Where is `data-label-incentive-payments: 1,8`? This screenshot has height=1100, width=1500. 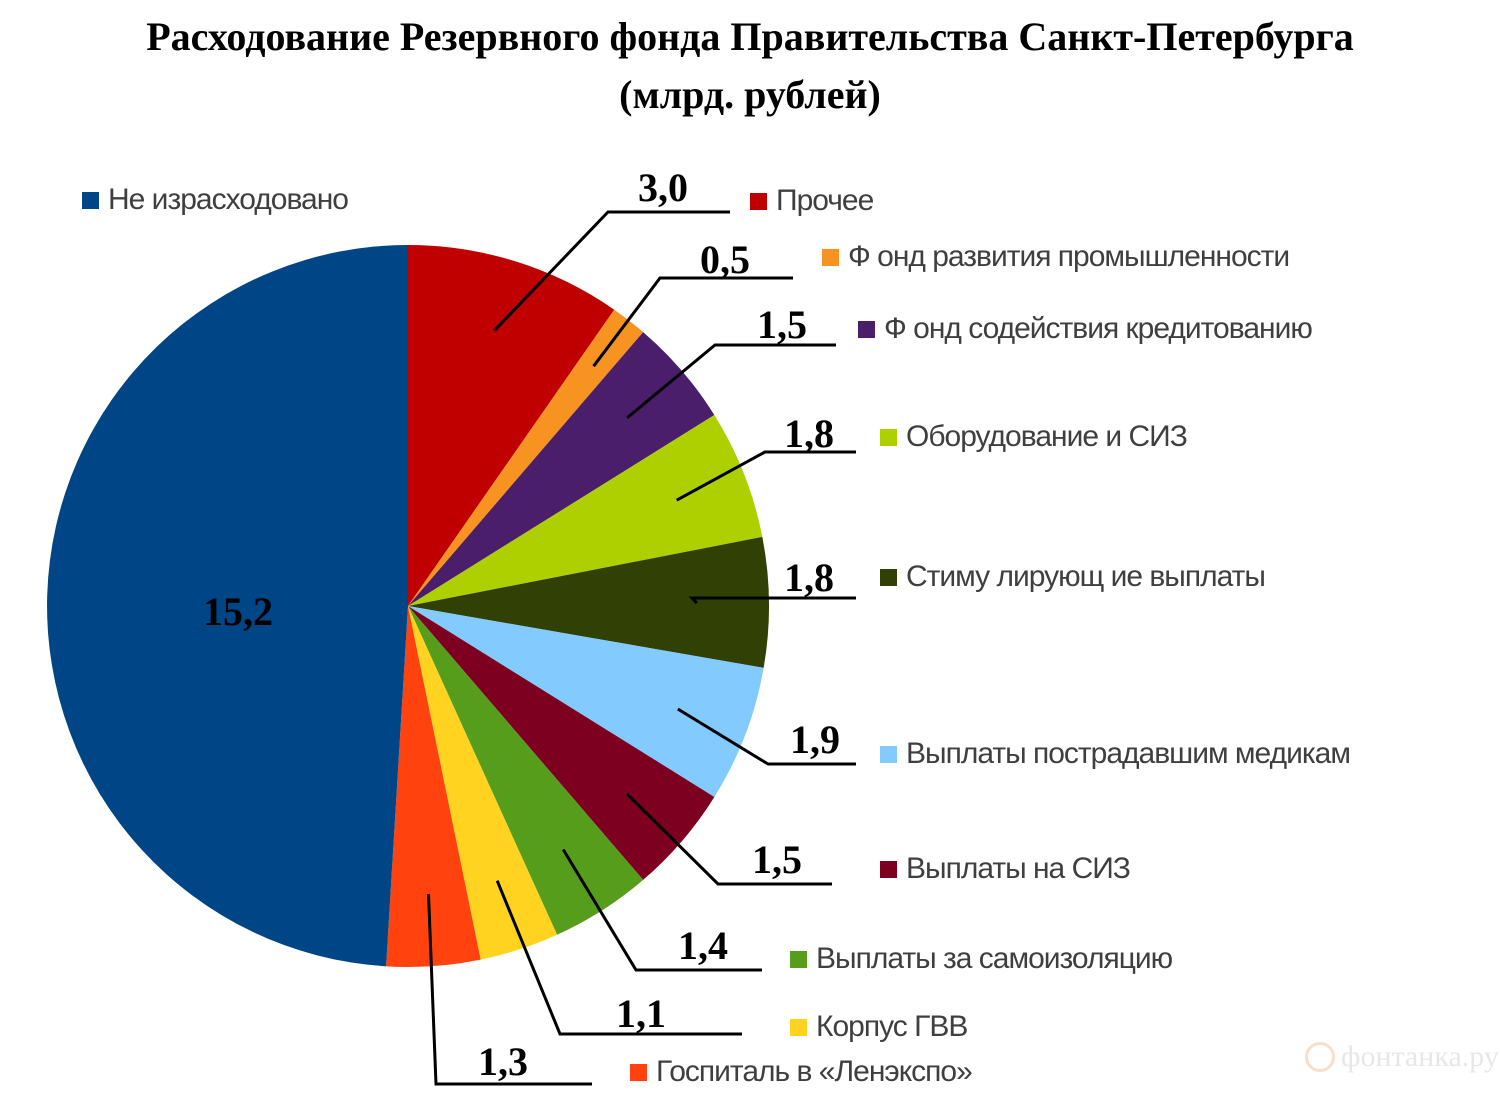 data-label-incentive-payments: 1,8 is located at coordinates (809, 577).